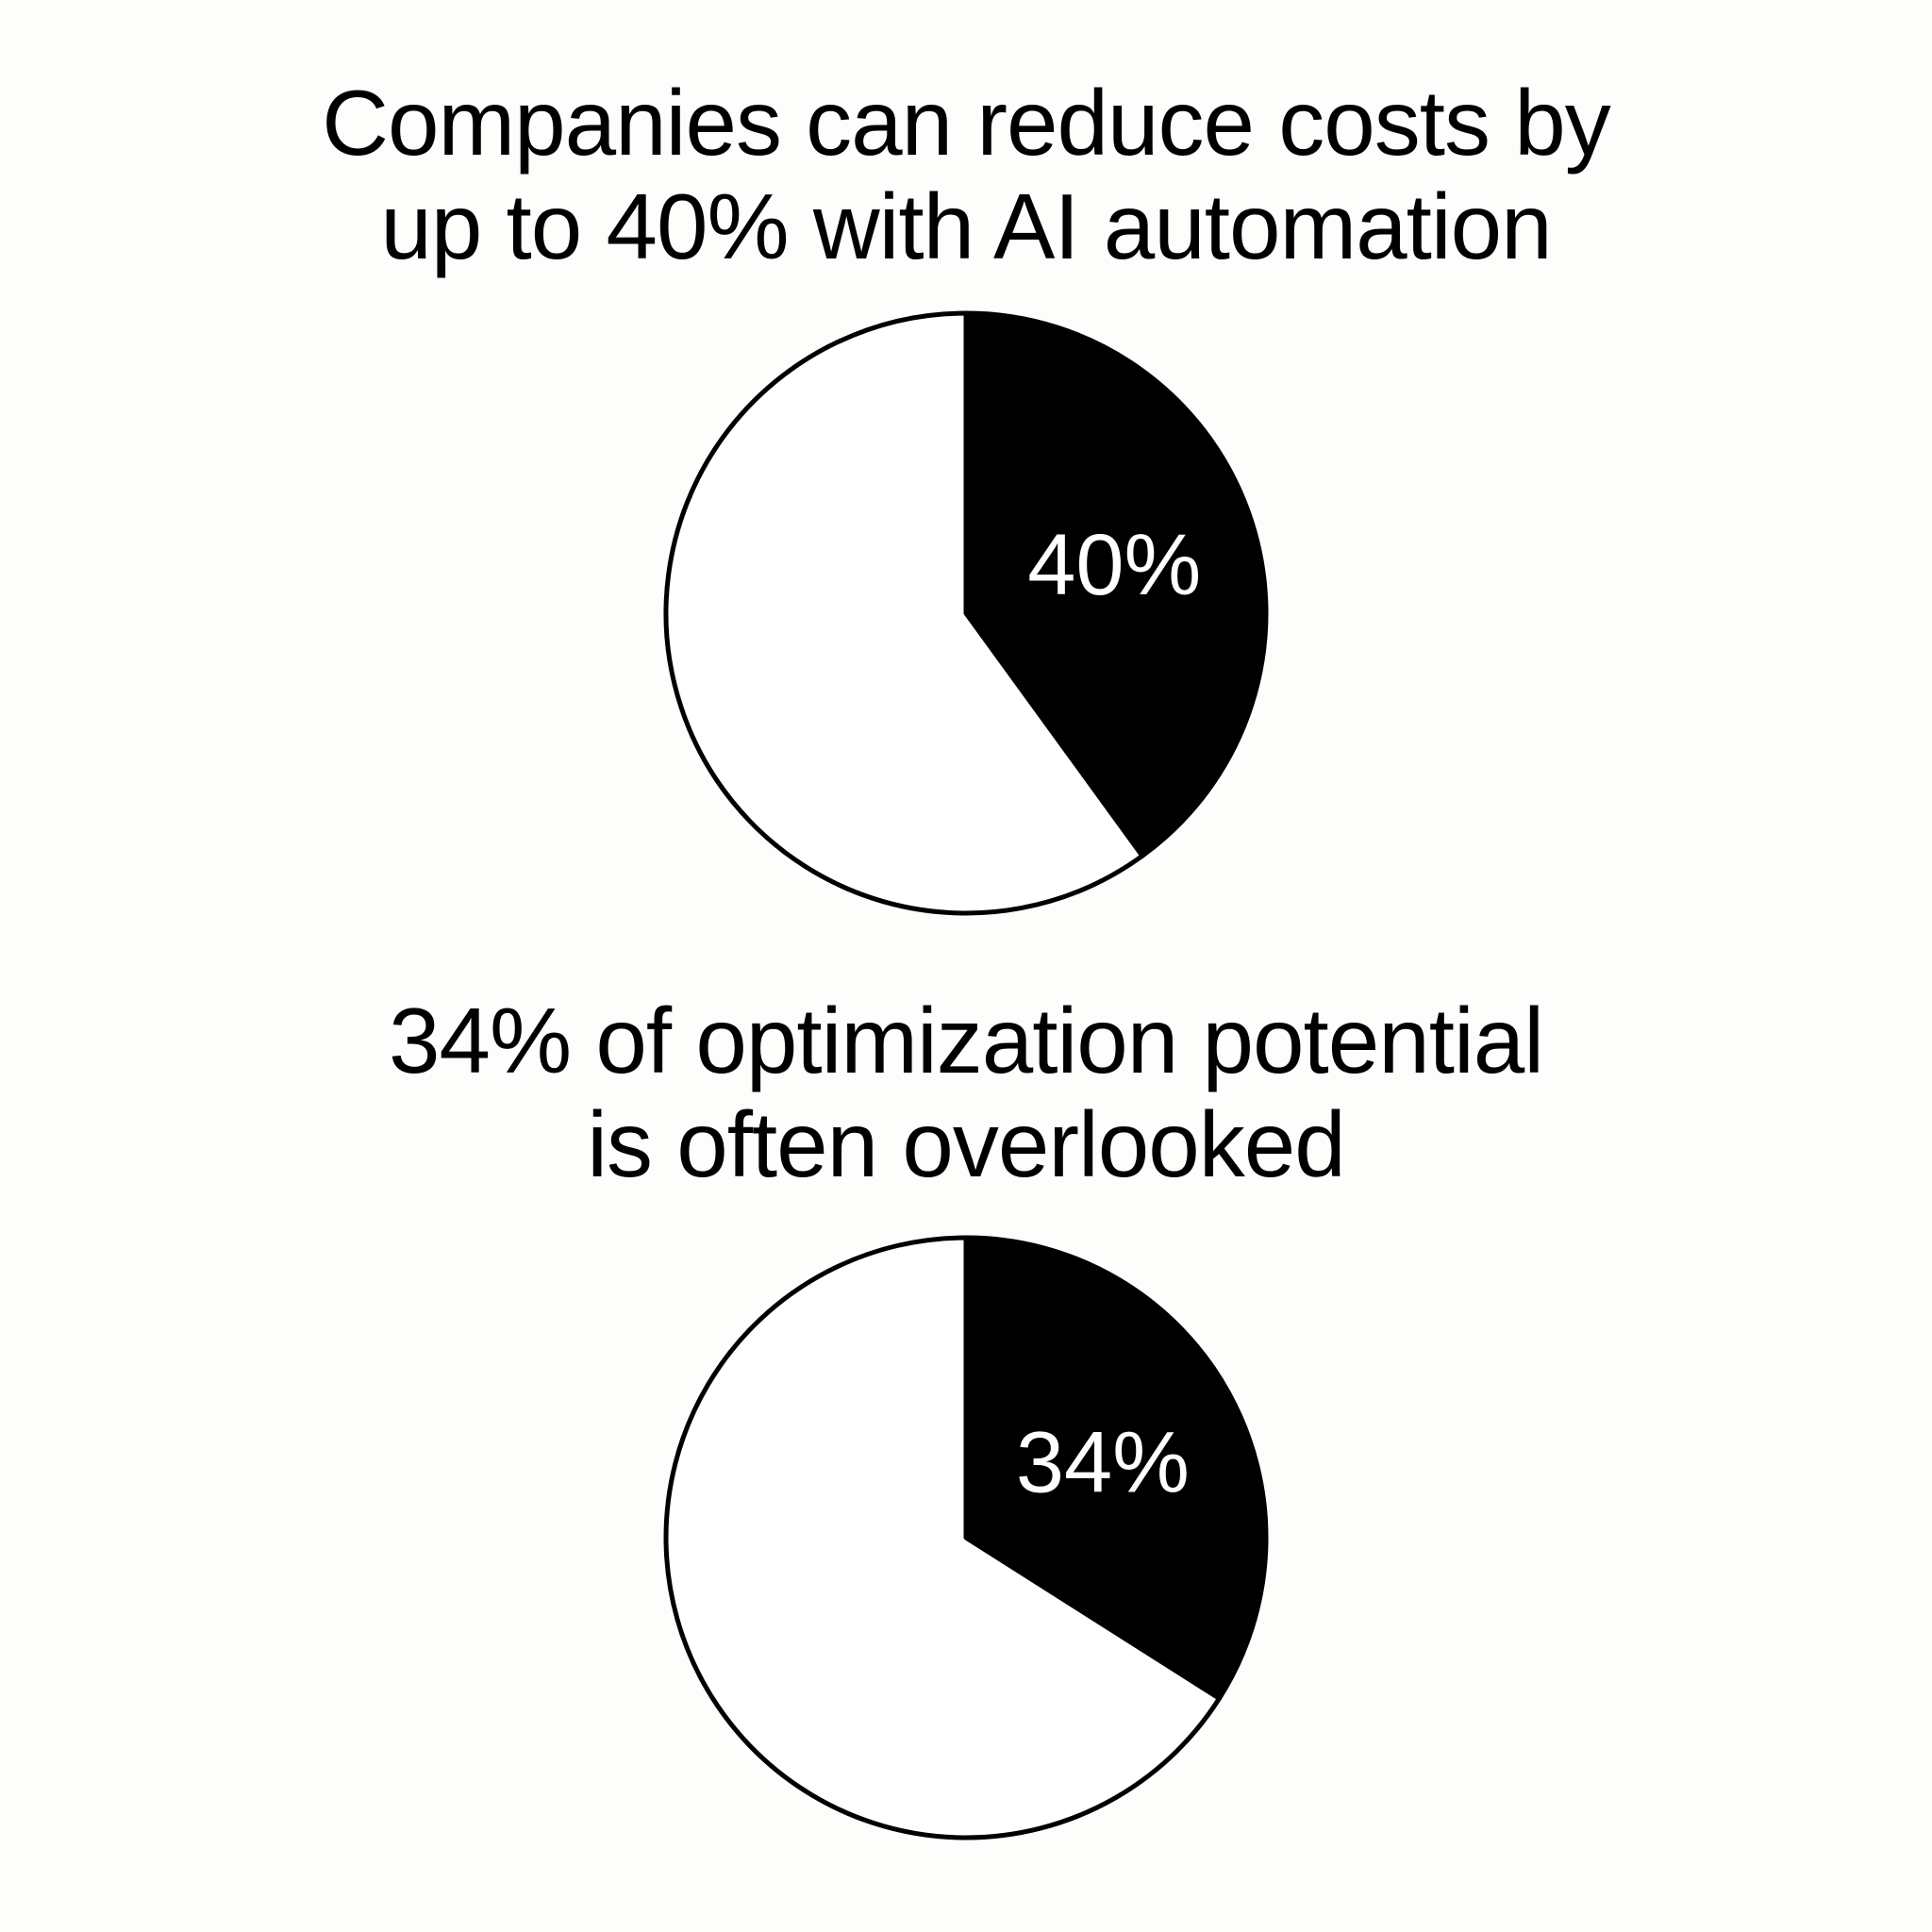 The height and width of the screenshot is (1932, 1932). I want to click on chart-1-slice-remainder, so click(904, 613).